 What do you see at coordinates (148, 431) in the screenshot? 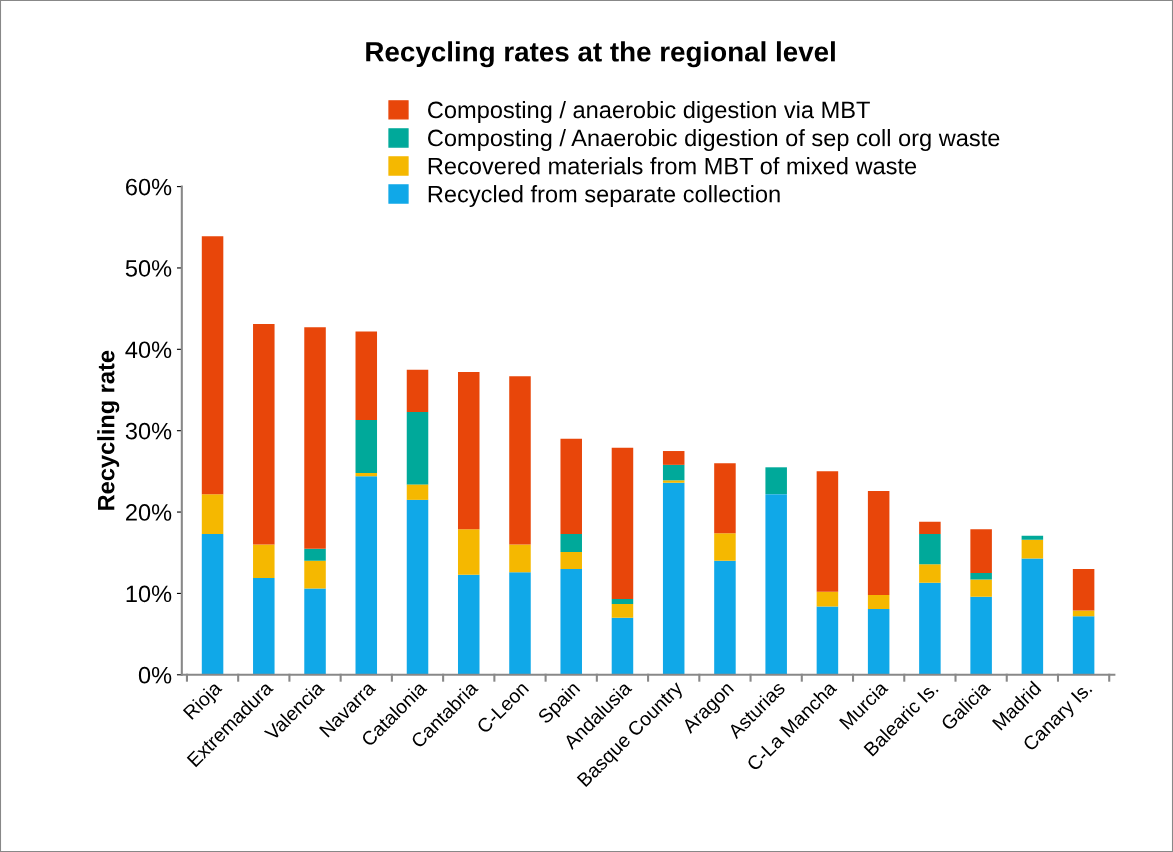
I see `y-tick-label: 30%` at bounding box center [148, 431].